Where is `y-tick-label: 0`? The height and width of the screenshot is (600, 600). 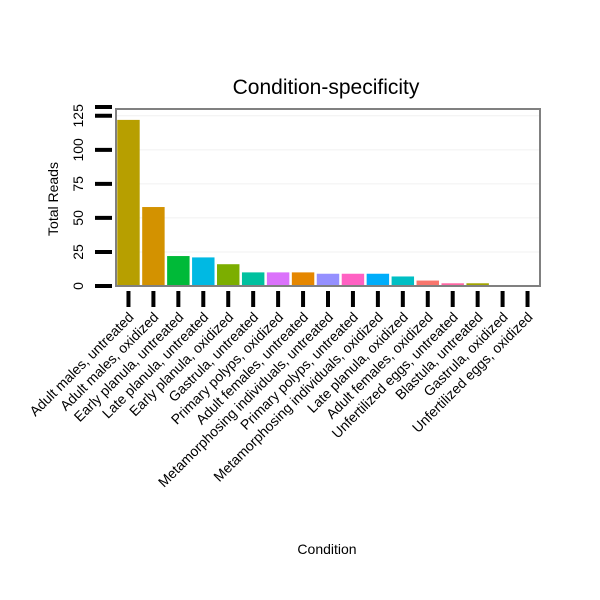 y-tick-label: 0 is located at coordinates (78, 286).